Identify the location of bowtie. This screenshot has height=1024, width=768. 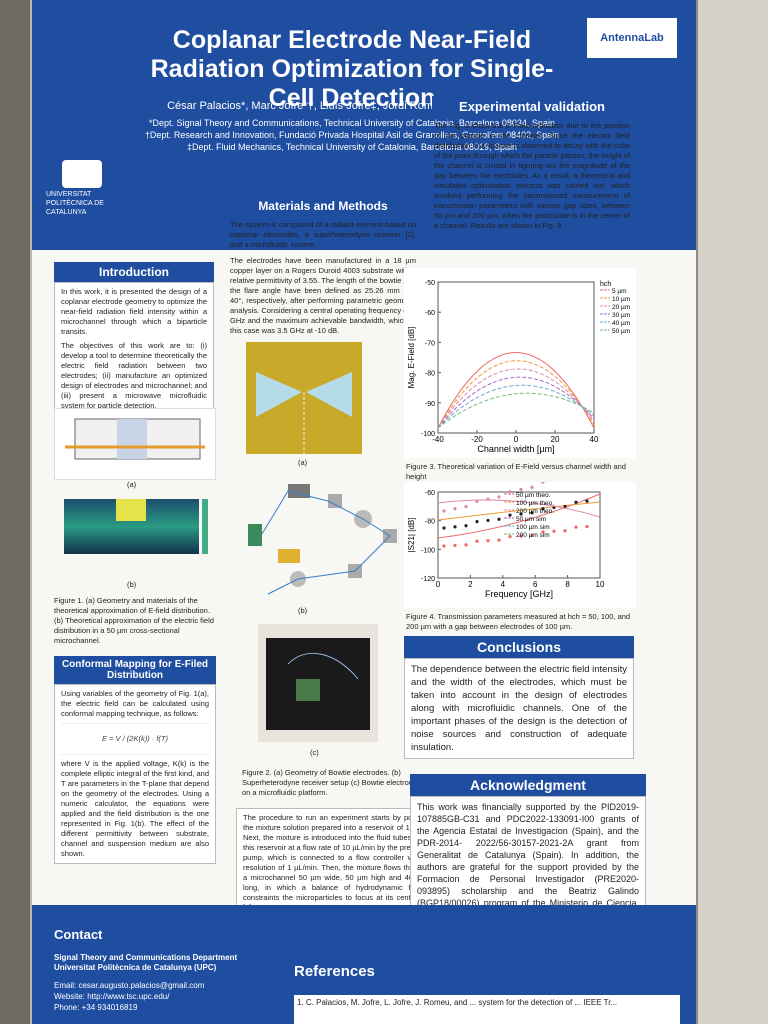
(279, 394).